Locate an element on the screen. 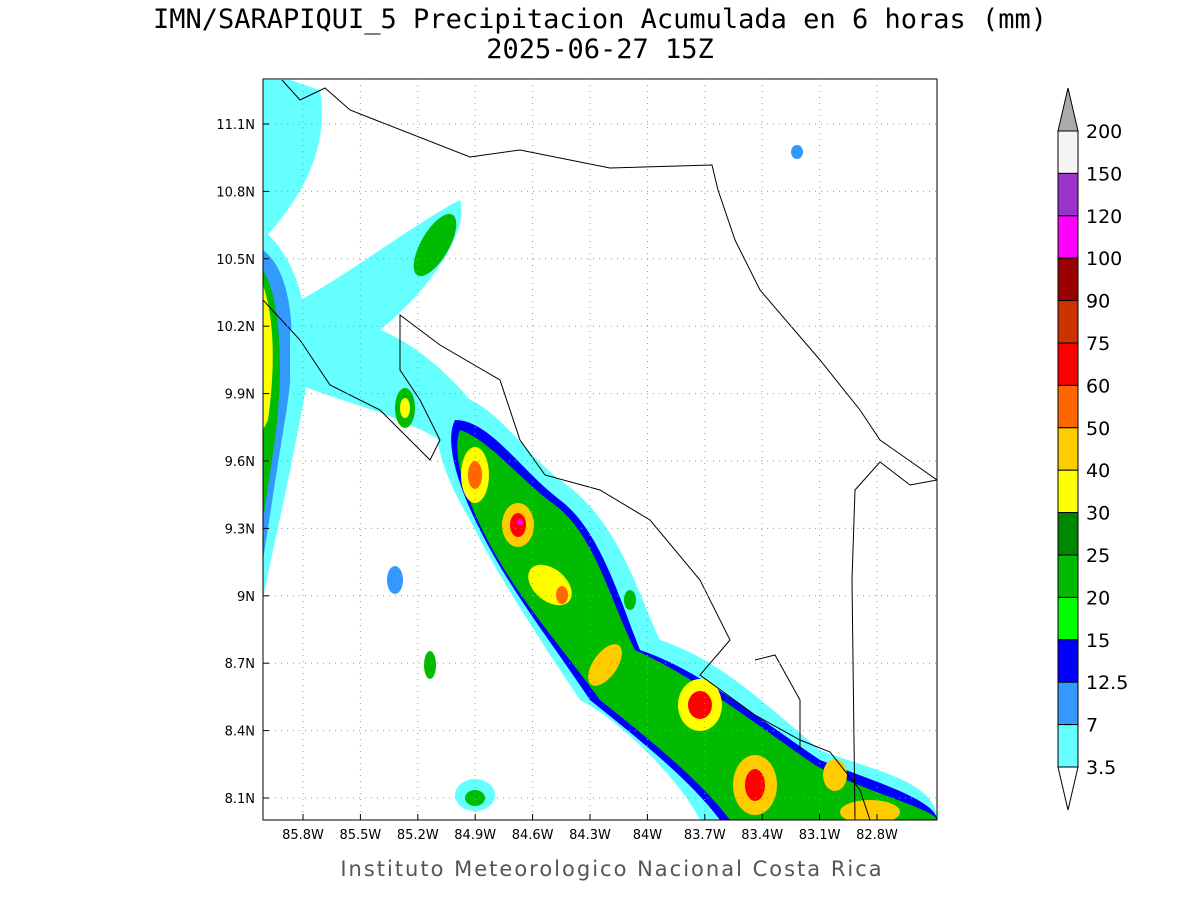  colorbar-label: 25 is located at coordinates (1098, 556).